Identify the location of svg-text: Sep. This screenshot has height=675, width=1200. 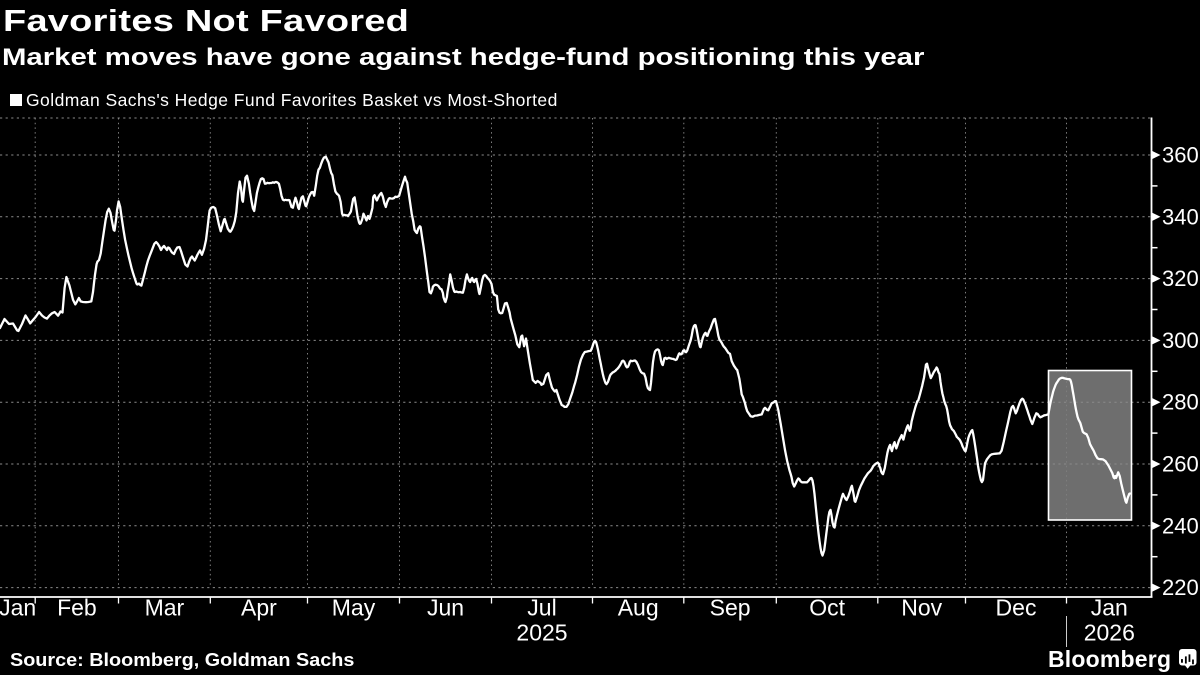
(730, 608).